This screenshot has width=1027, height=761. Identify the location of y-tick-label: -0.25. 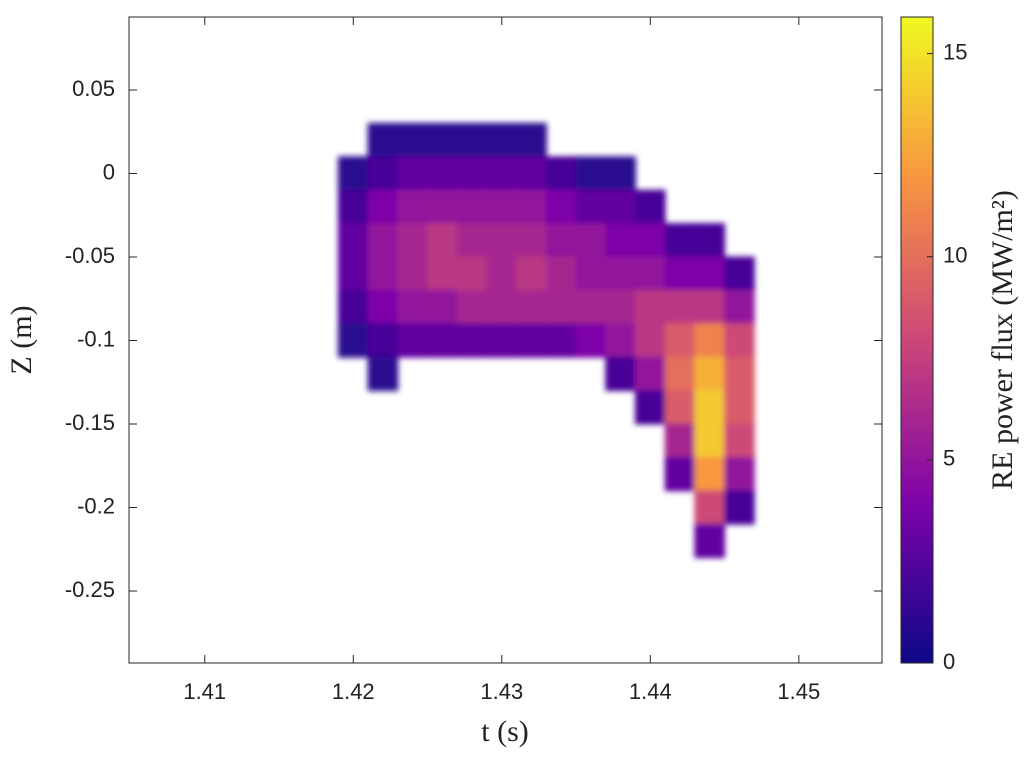
(90, 589).